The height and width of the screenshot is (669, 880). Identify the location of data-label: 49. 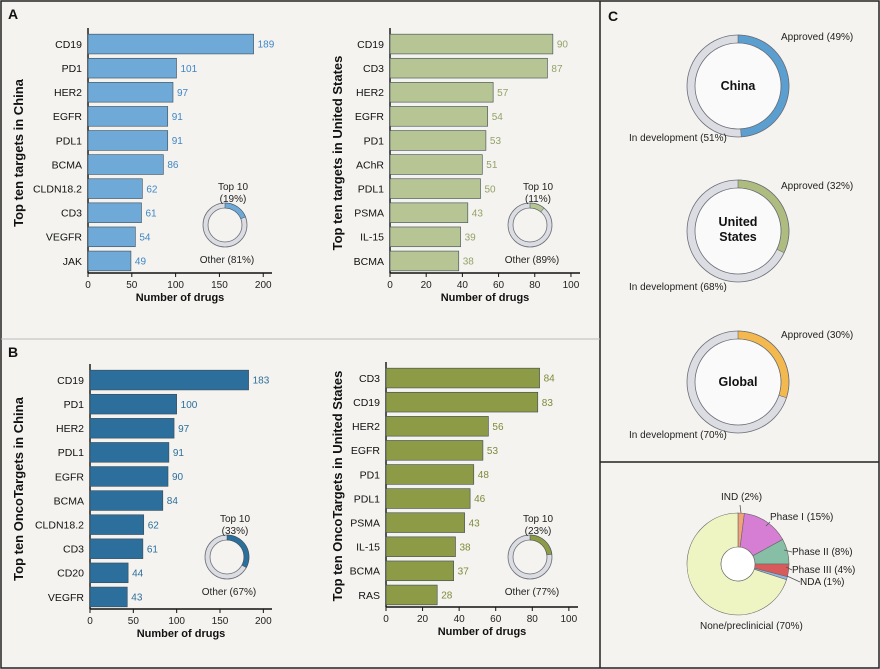
(141, 262).